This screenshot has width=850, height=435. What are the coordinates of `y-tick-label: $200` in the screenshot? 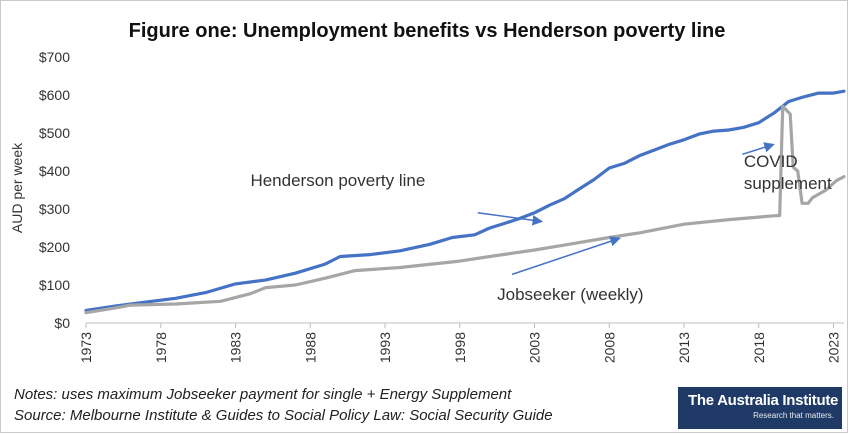 It's located at (54, 247).